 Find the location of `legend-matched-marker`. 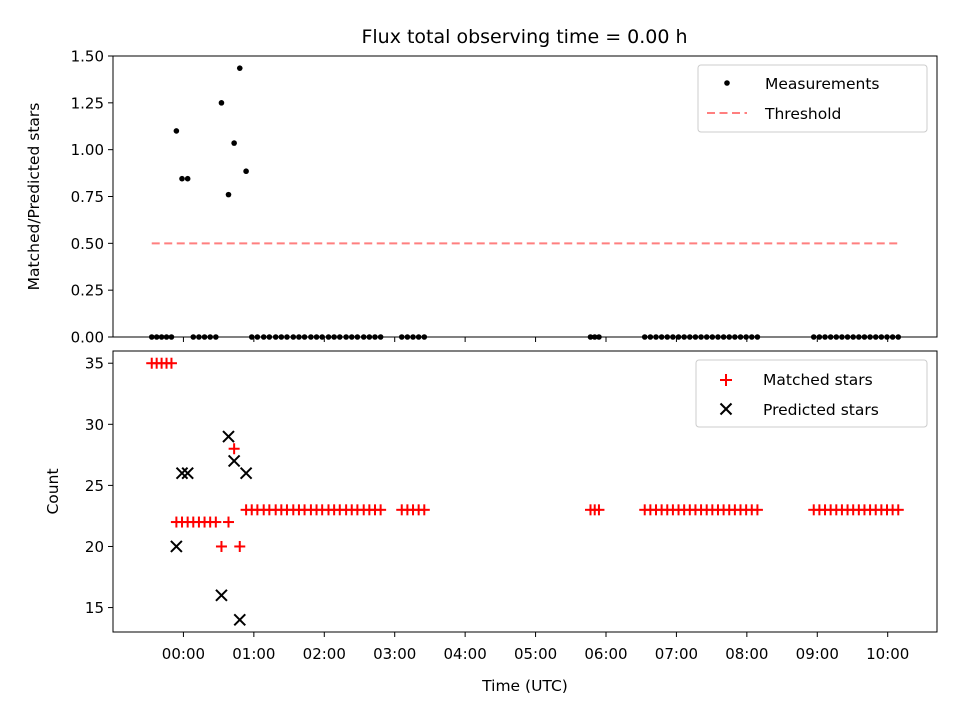

legend-matched-marker is located at coordinates (726, 380).